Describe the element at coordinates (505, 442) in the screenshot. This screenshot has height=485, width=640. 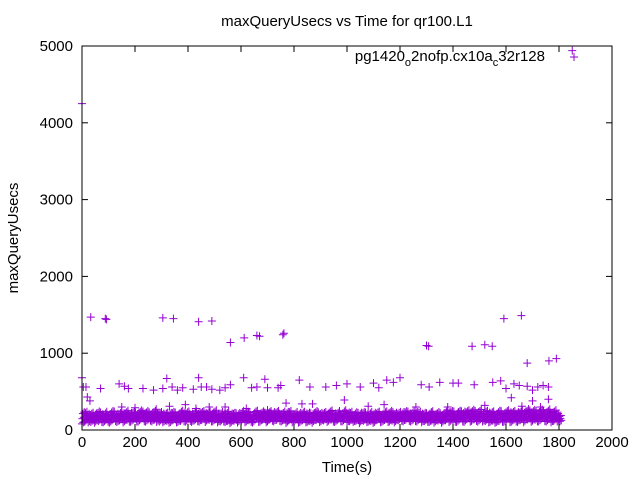
I see `x-tick-label: 1600` at that location.